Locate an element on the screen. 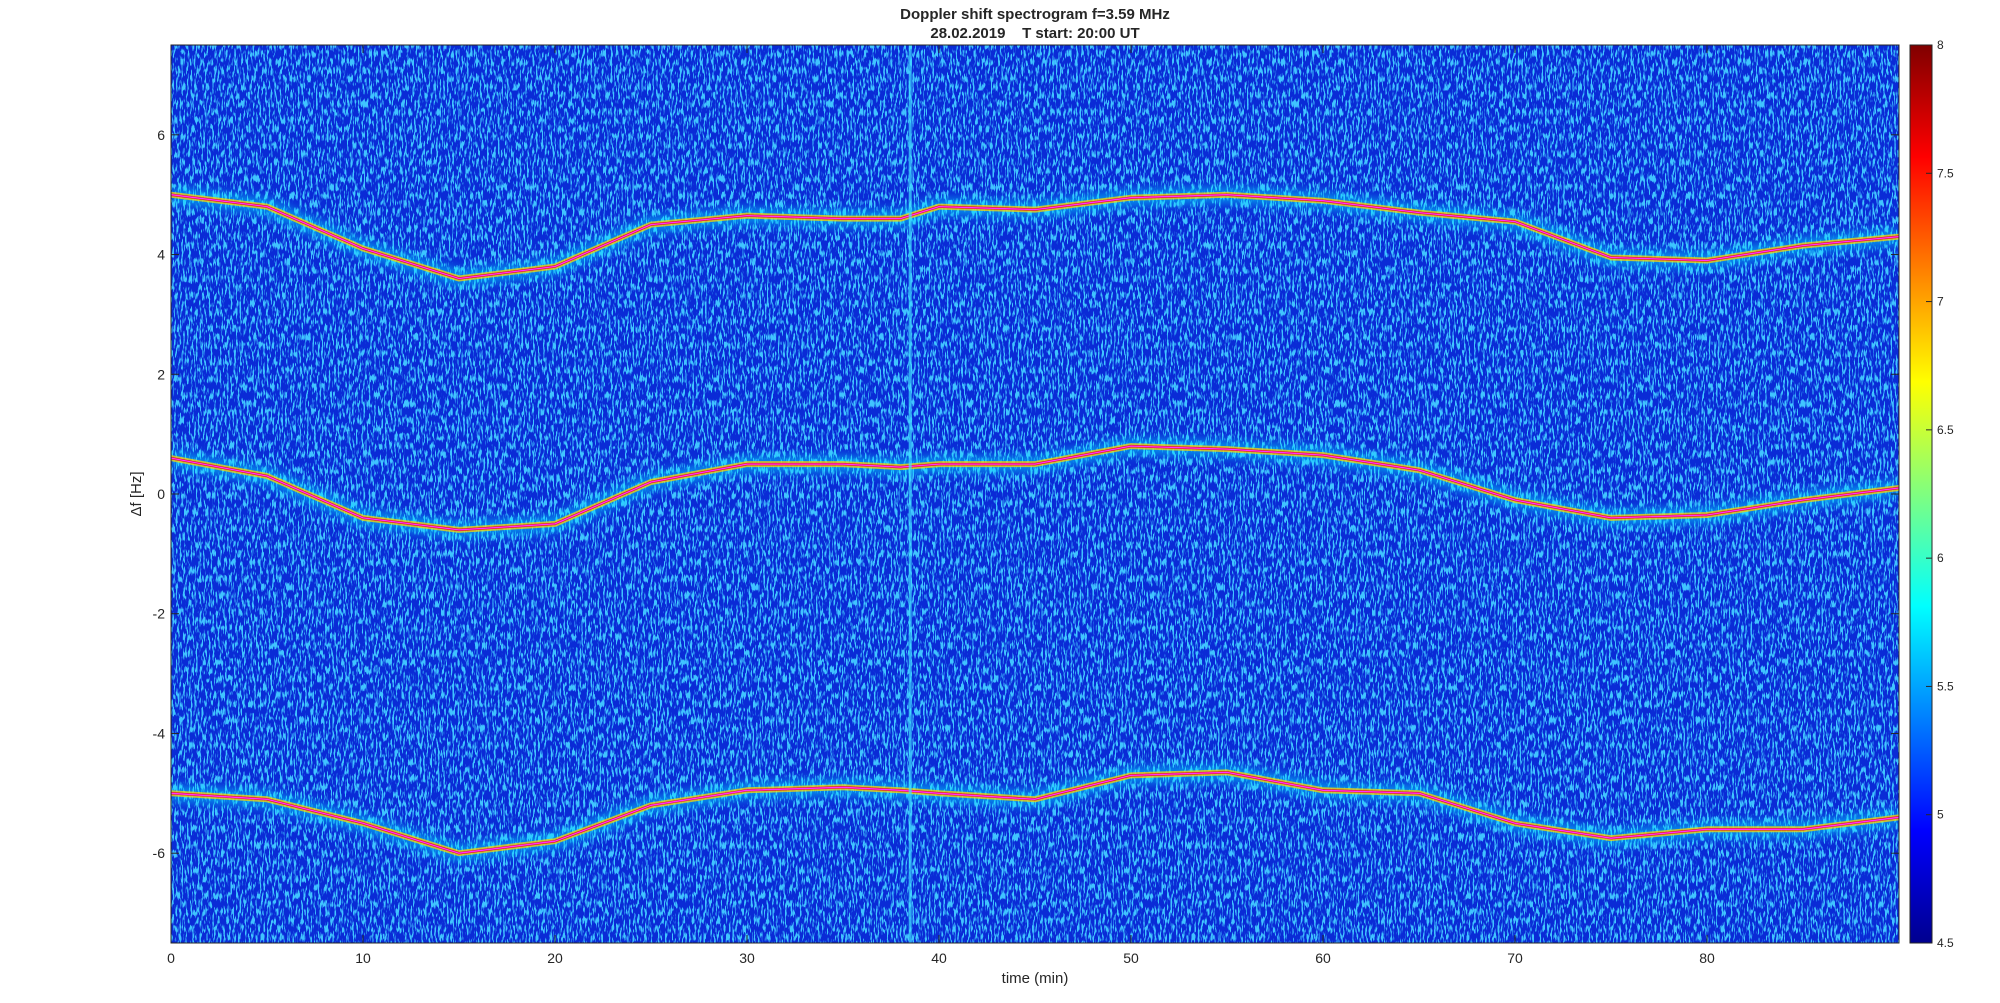 The width and height of the screenshot is (2000, 1003). x-tick-label: 50 is located at coordinates (1131, 958).